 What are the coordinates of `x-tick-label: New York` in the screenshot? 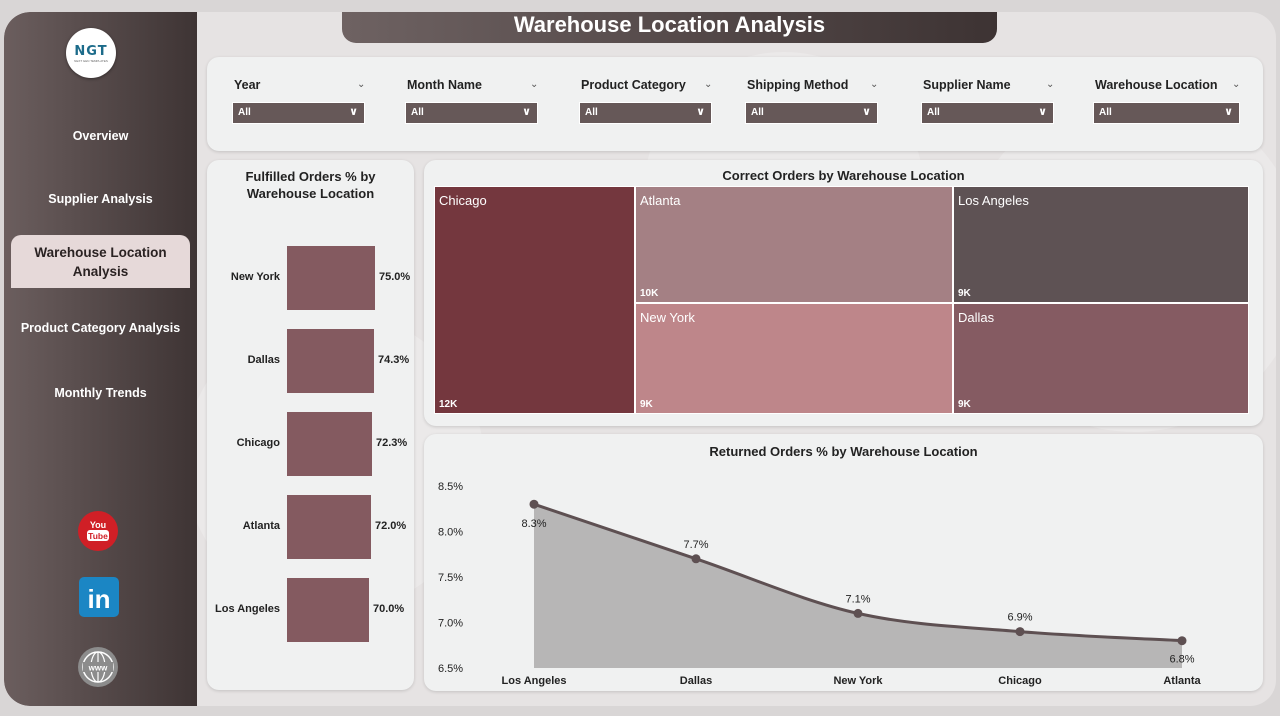 It's located at (858, 681).